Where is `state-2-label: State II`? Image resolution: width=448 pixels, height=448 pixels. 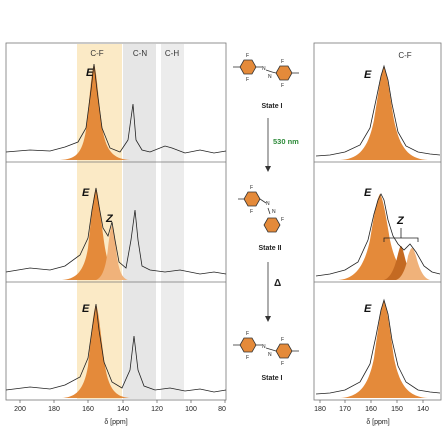 state-2-label: State II is located at coordinates (270, 248).